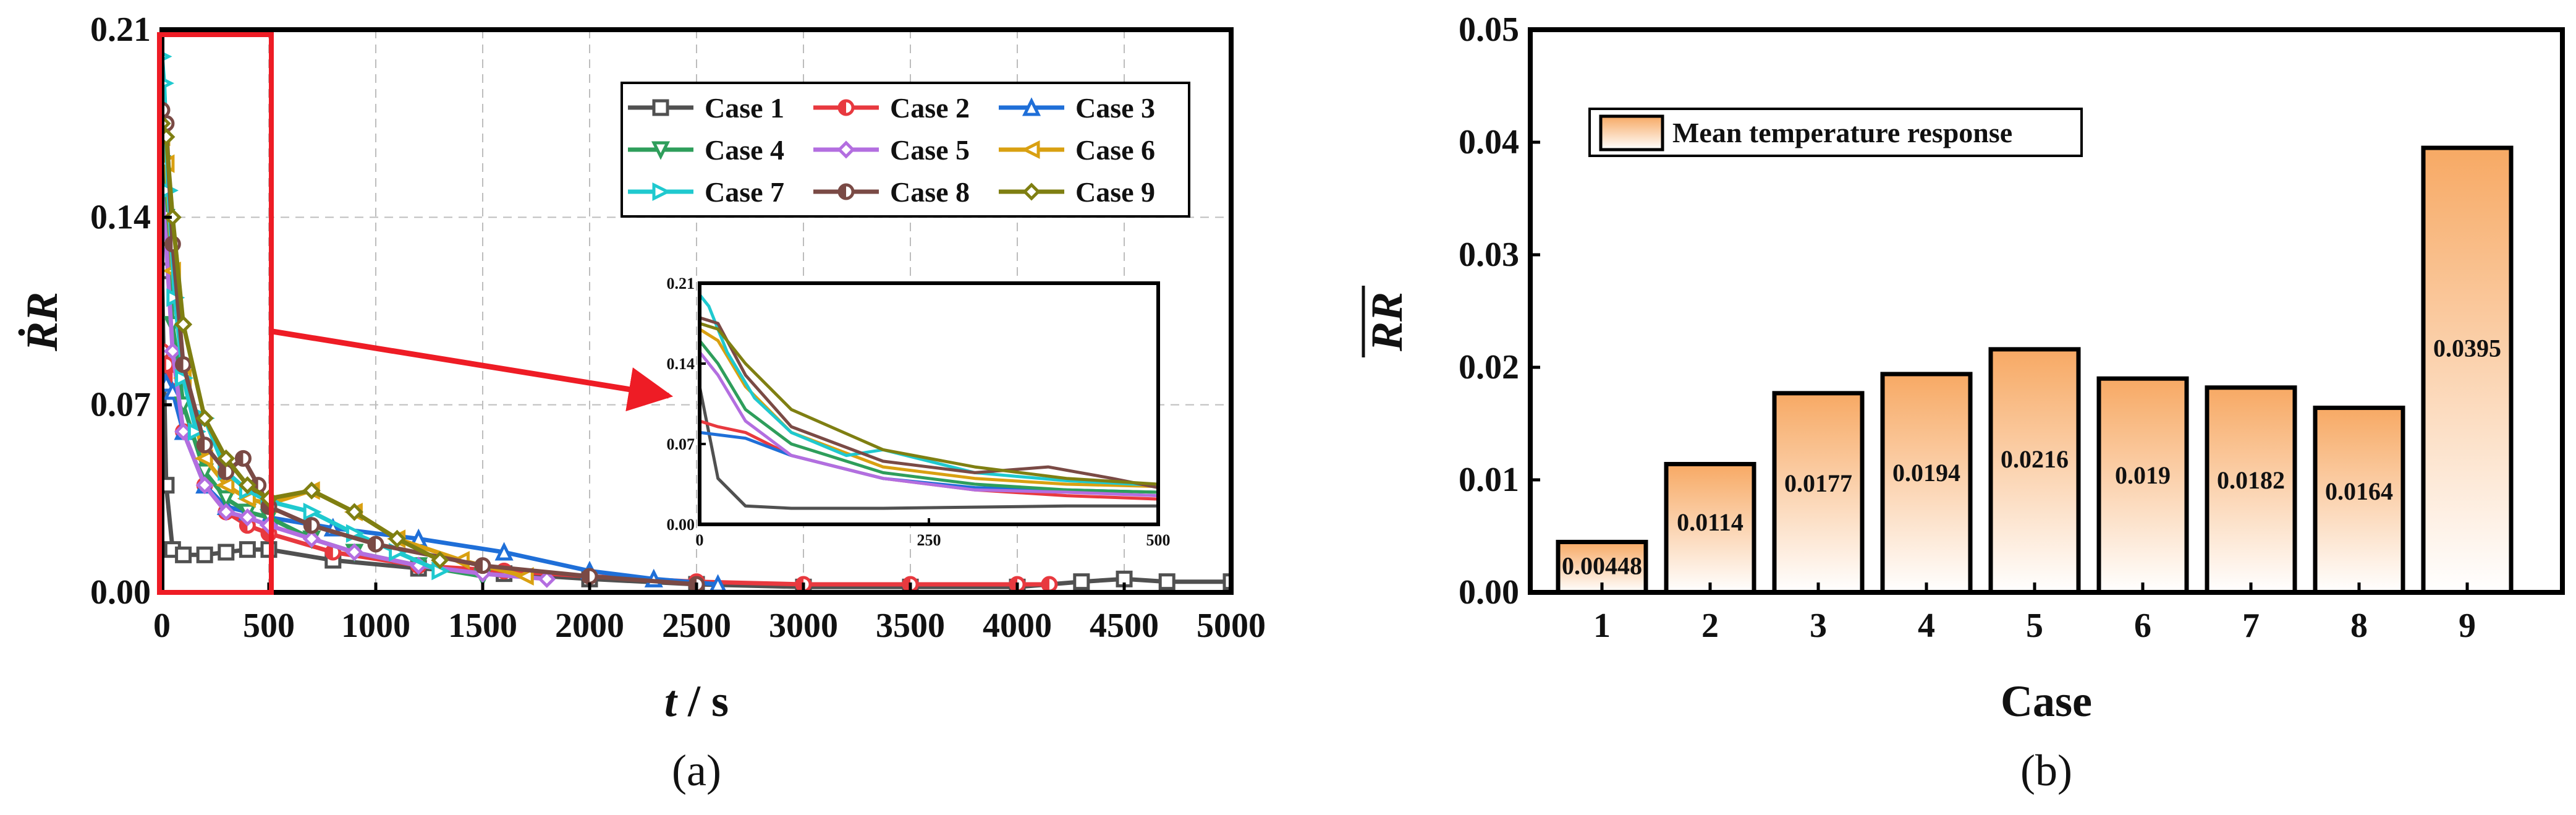 Image resolution: width=2576 pixels, height=815 pixels. What do you see at coordinates (2359, 626) in the screenshot?
I see `panel-b-xtick-label: 8` at bounding box center [2359, 626].